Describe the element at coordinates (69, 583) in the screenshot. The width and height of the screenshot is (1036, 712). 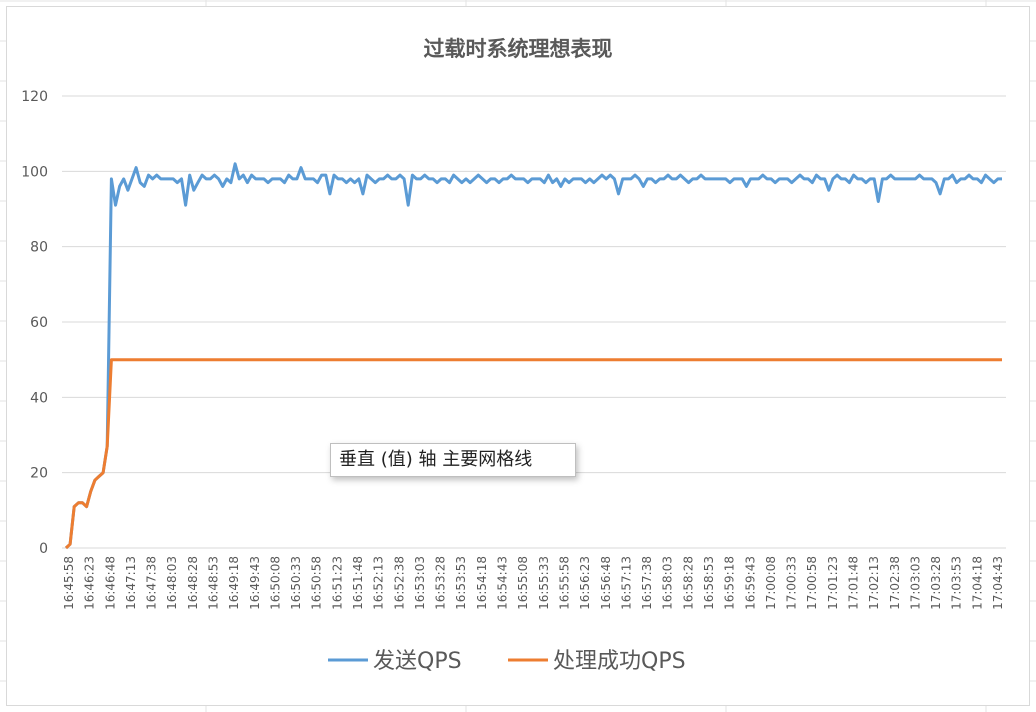
I see `x-tick-label: 16:45:58` at that location.